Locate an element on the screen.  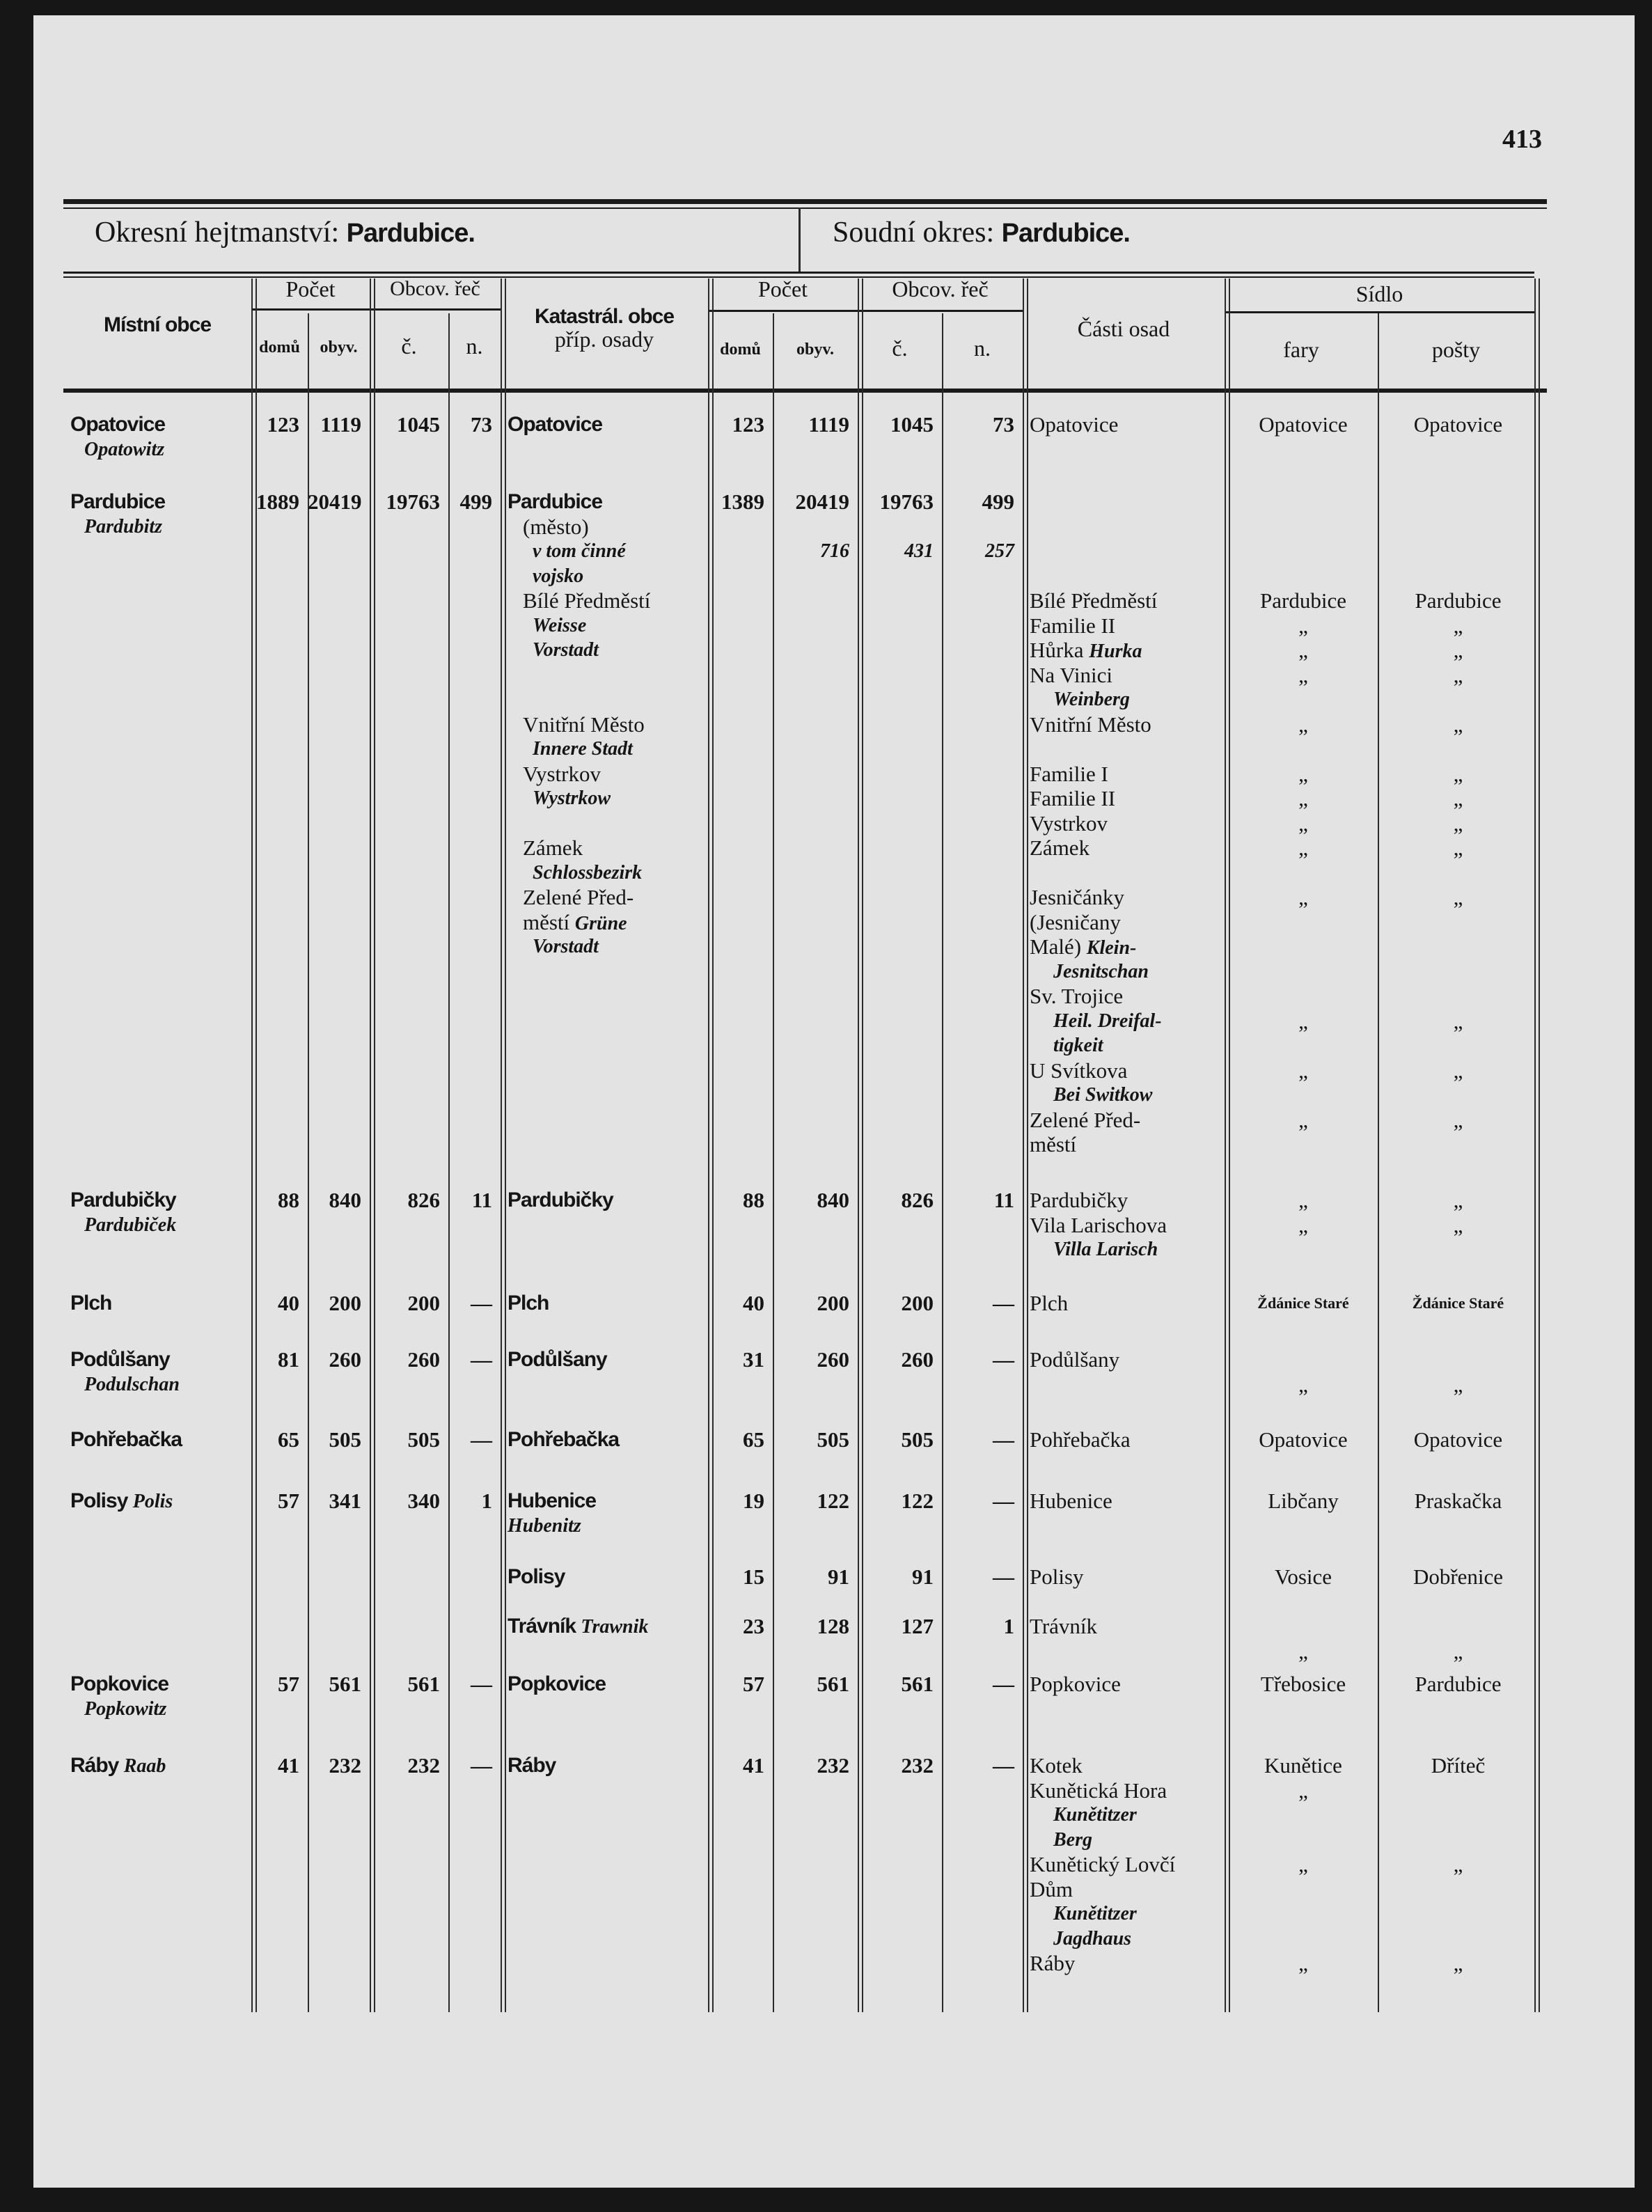
cell-line: Hubenice is located at coordinates (1126, 1501).